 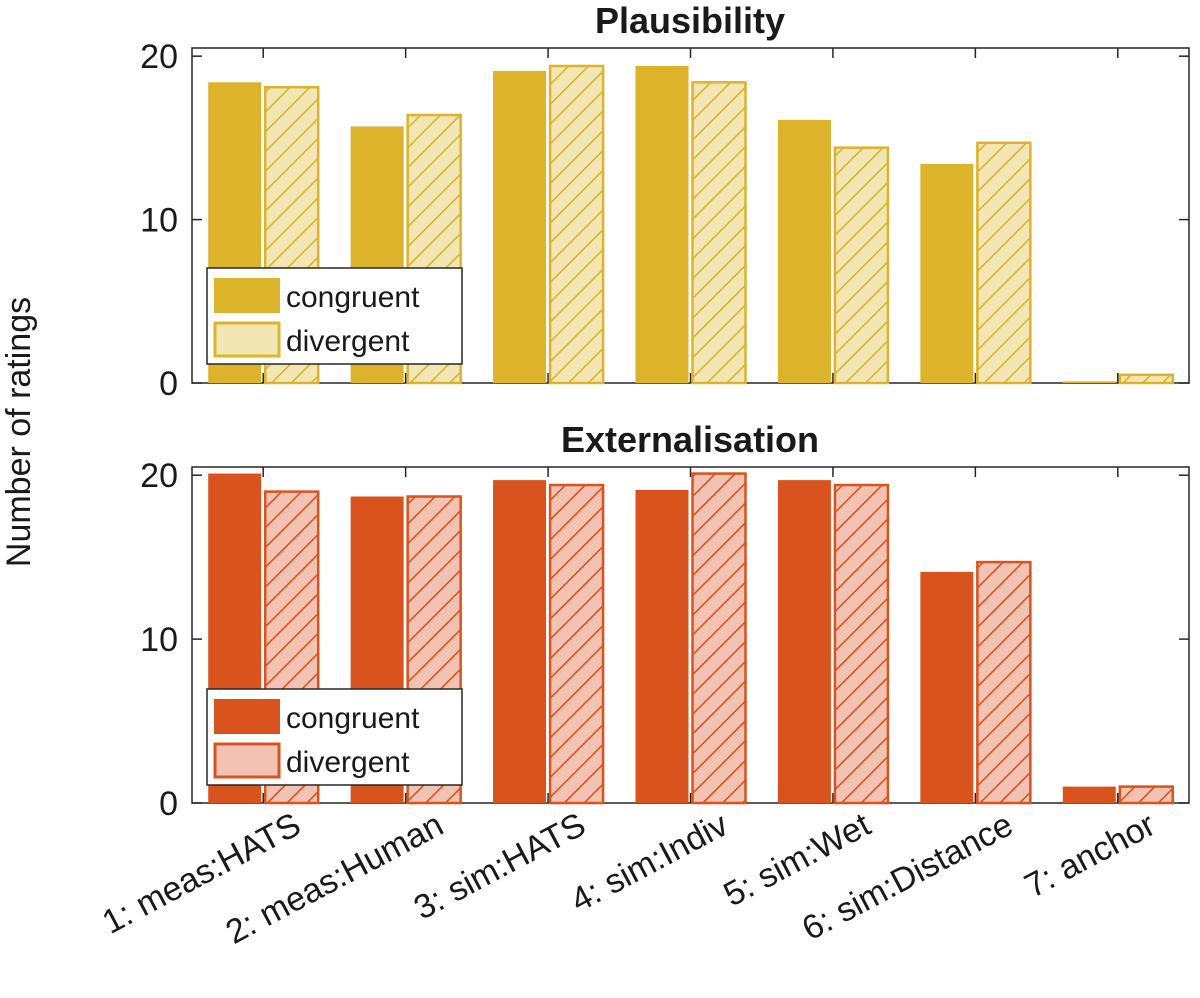 I want to click on x-tick-label: 4: sim:Indiv, so click(x=650, y=863).